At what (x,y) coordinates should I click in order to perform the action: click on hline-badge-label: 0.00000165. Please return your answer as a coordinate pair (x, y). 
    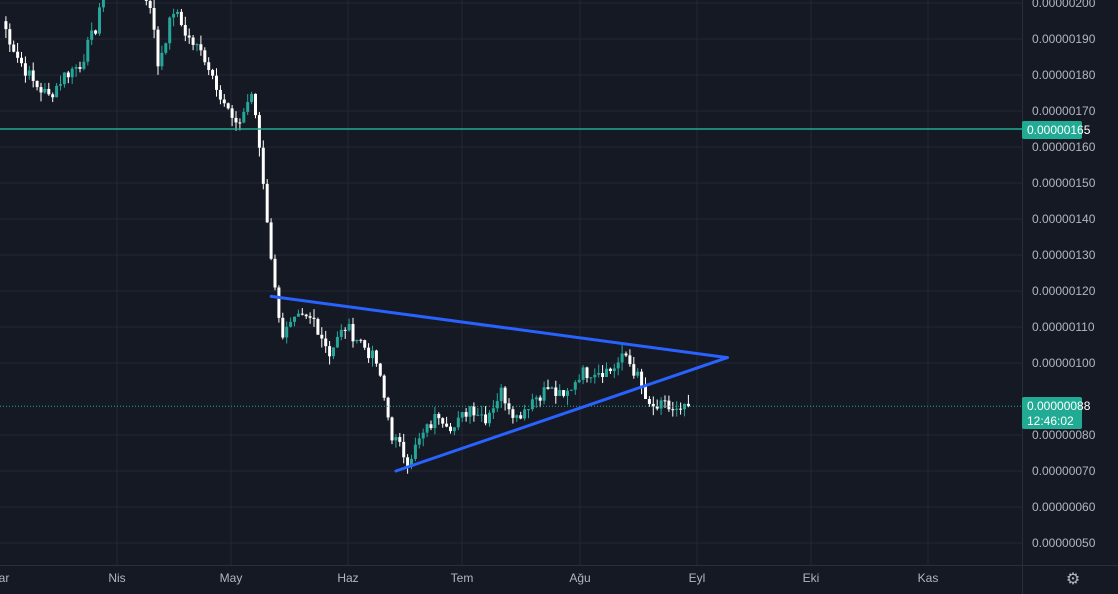
    Looking at the image, I should click on (1059, 130).